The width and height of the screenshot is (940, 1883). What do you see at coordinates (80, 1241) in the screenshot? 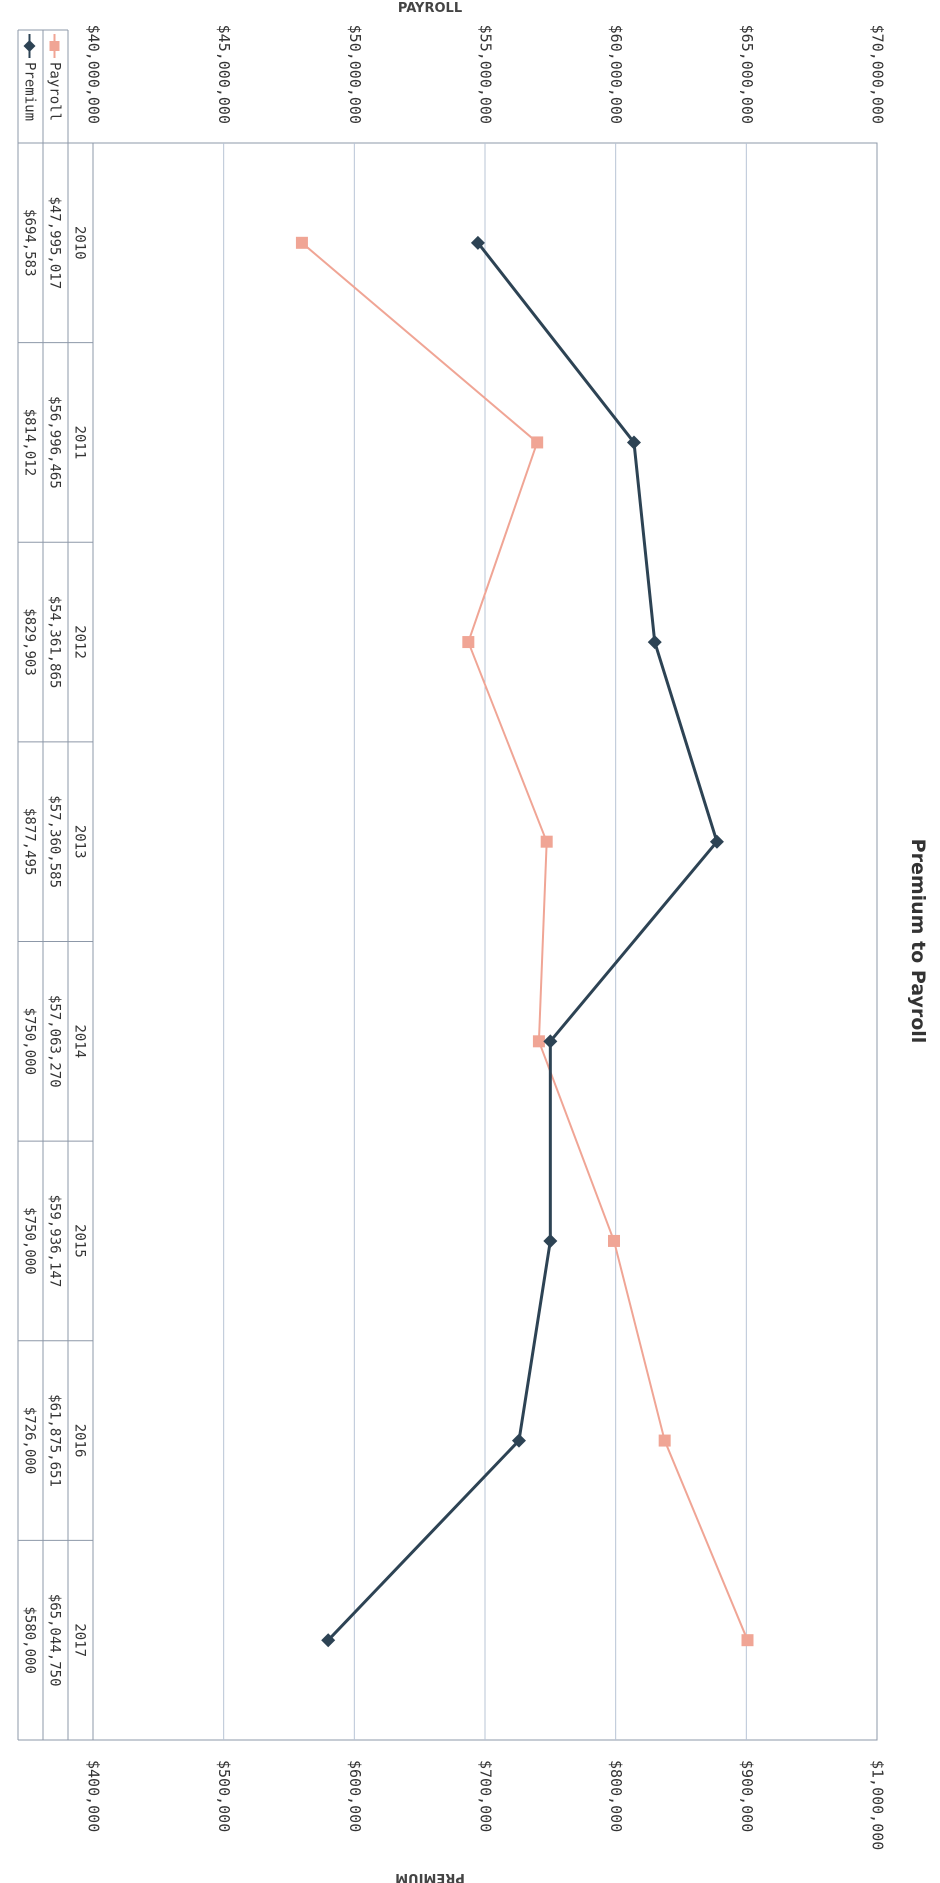
I see `year-label: 2015` at bounding box center [80, 1241].